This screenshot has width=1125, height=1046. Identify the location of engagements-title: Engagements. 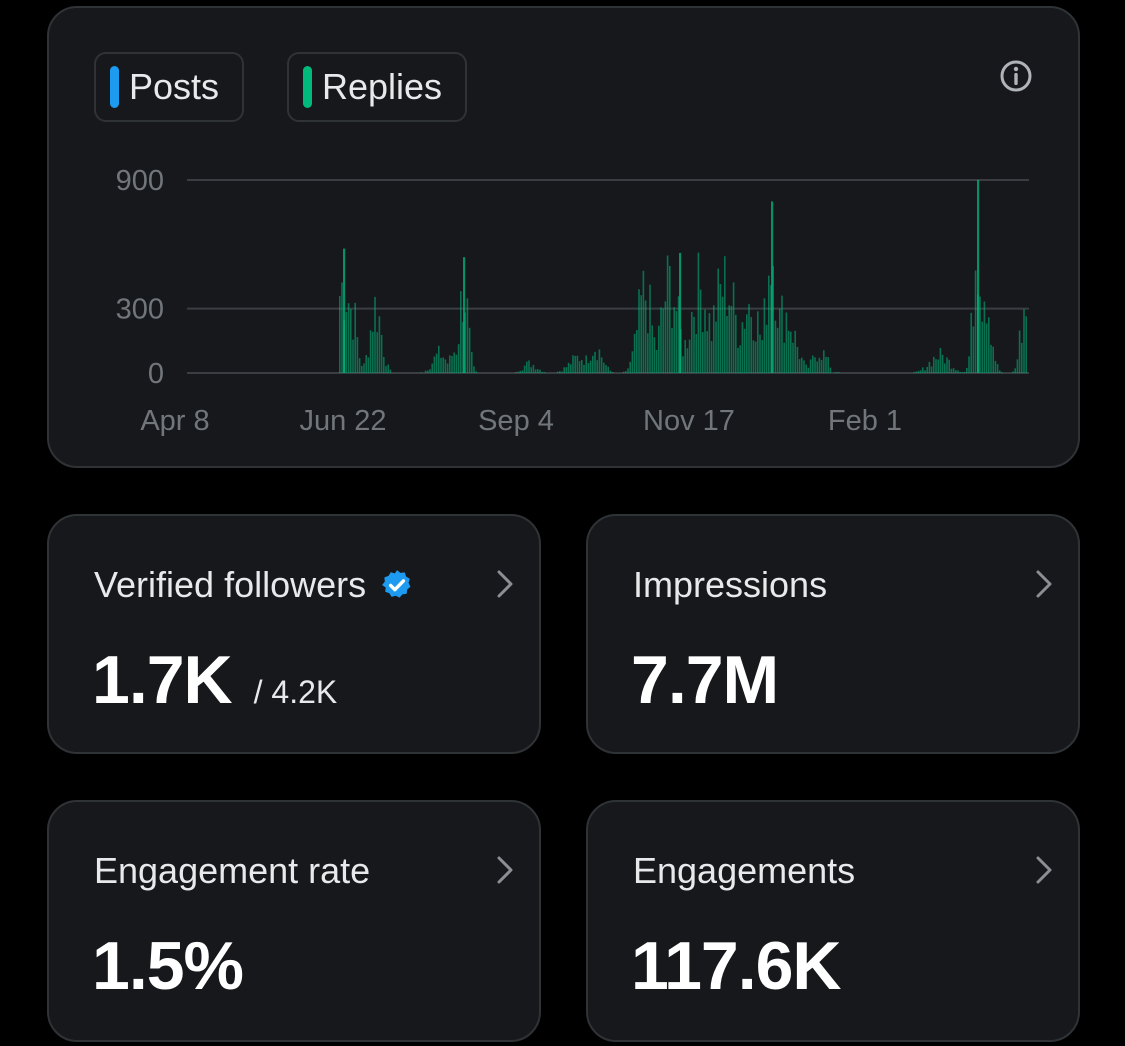
(744, 871).